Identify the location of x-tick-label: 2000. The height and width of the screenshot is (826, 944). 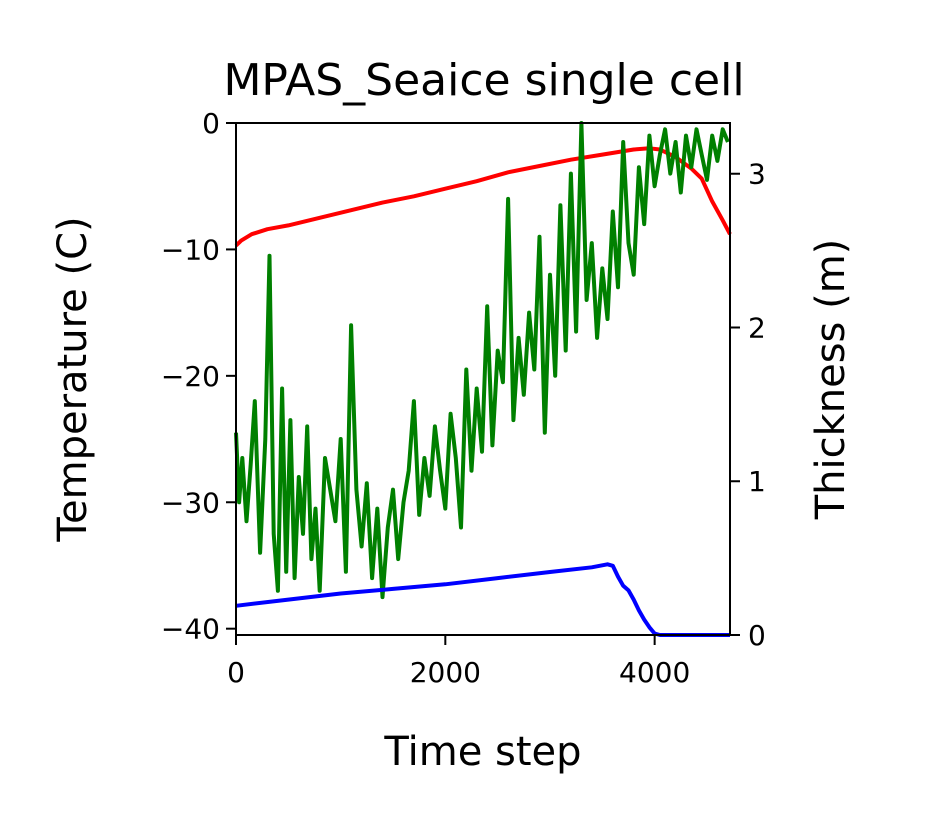
(445, 672).